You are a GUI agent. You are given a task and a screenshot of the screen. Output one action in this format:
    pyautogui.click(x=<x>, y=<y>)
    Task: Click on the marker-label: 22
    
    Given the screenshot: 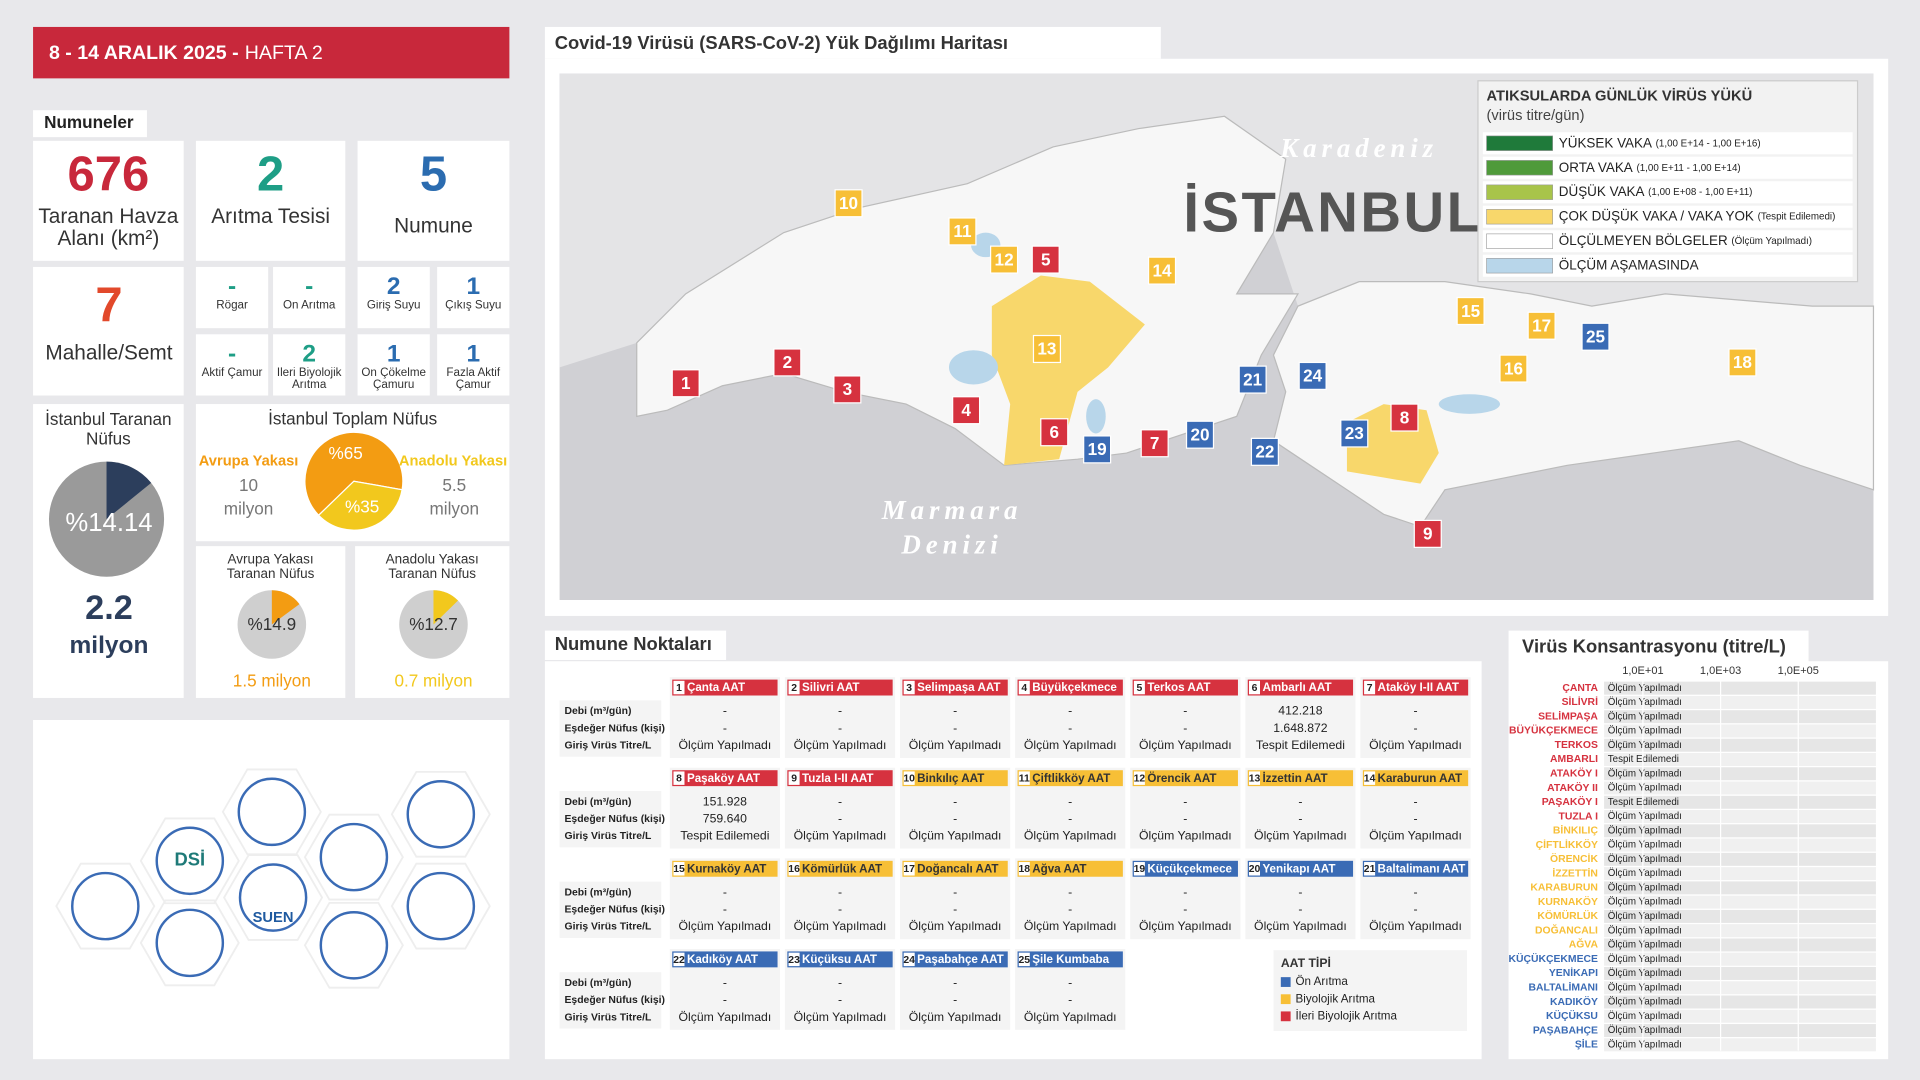 What is the action you would take?
    pyautogui.click(x=1264, y=452)
    